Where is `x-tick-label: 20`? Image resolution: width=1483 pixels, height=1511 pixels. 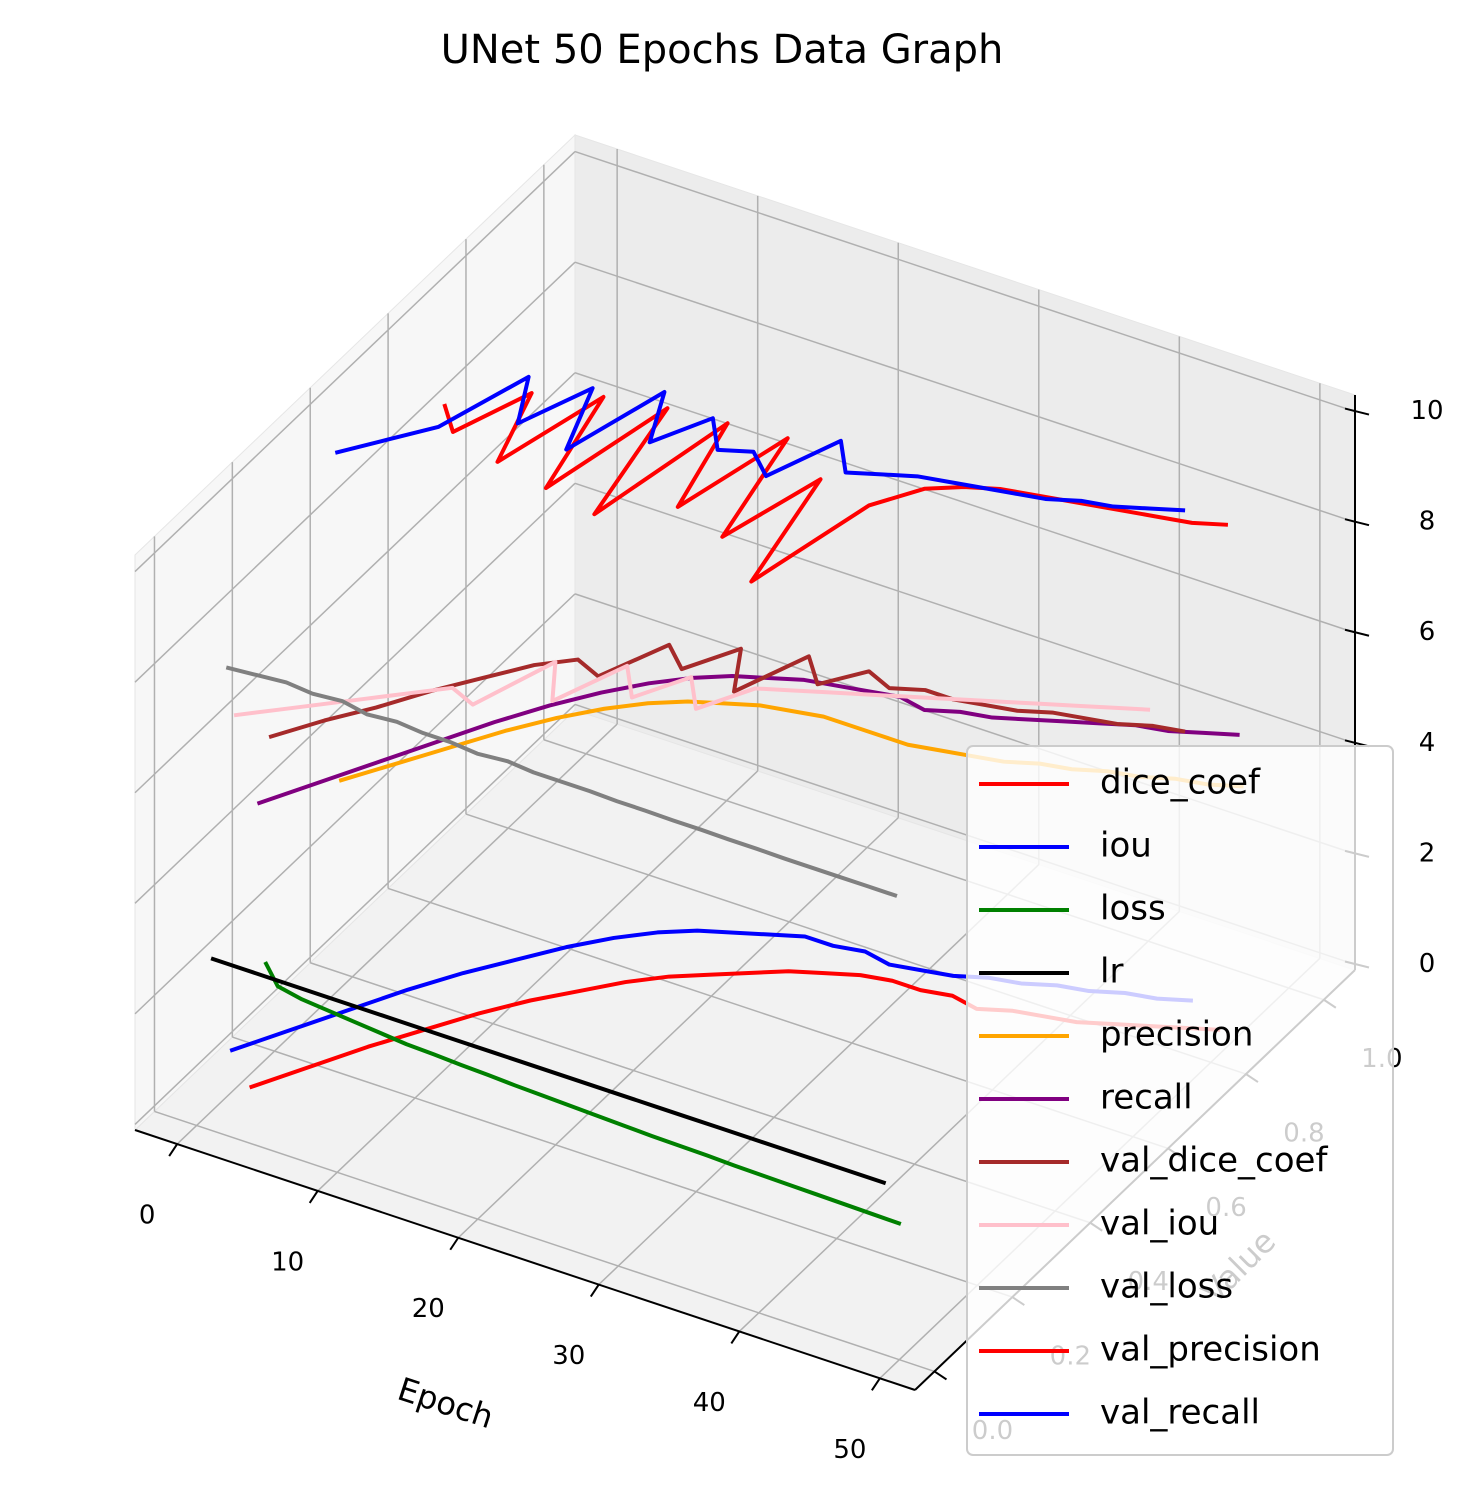
x-tick-label: 20 is located at coordinates (428, 1309).